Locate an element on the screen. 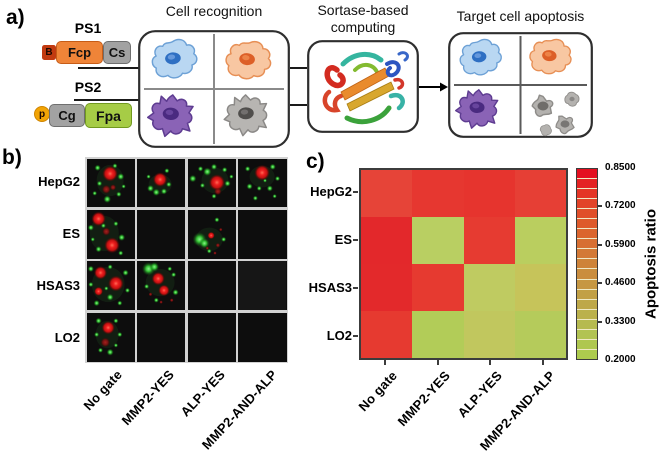  colorbar-tick-label: 0.2000 is located at coordinates (620, 359).